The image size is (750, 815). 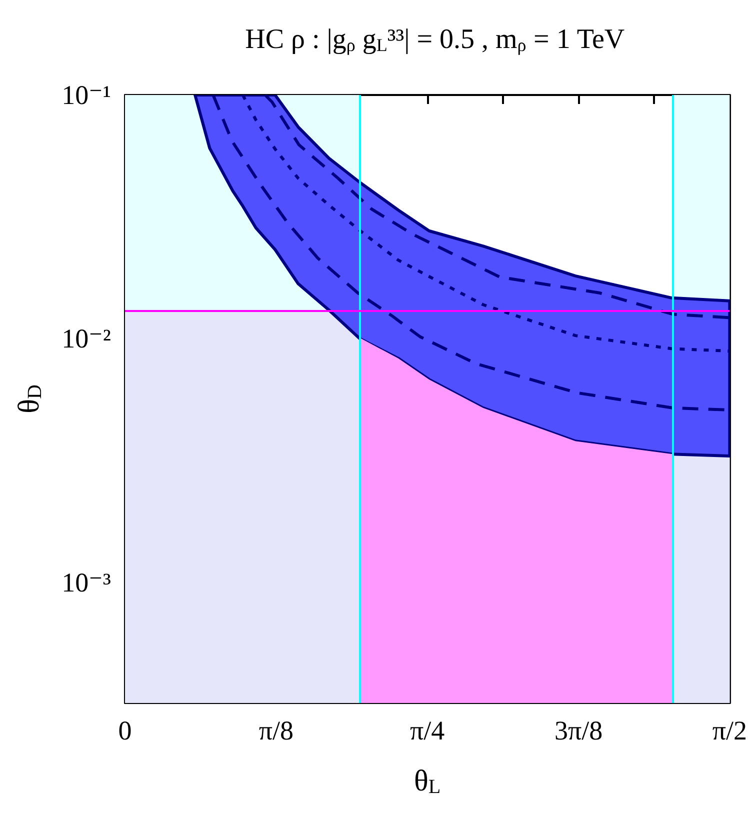 I want to click on x-tick-label: π/4, so click(x=428, y=731).